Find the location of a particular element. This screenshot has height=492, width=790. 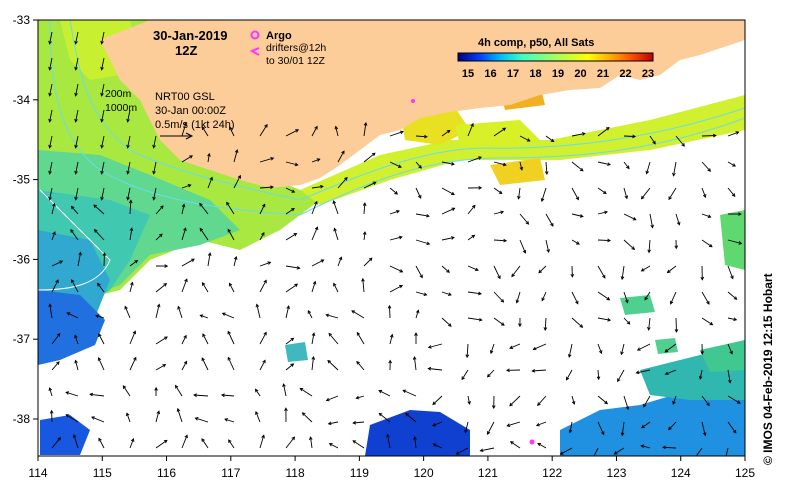

y-tick-label: -34 is located at coordinates (22, 100).